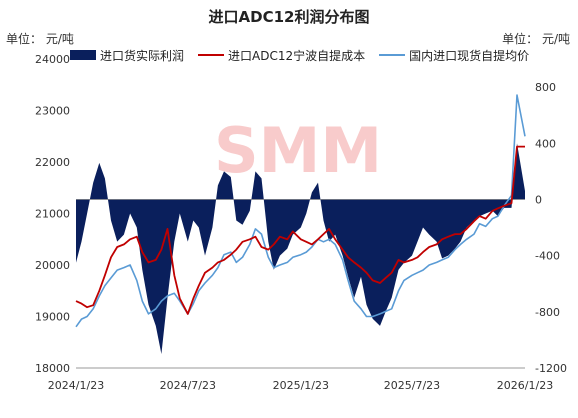 The image size is (578, 418). Describe the element at coordinates (76, 385) in the screenshot. I see `x-tick-label: 2024/1/23` at that location.